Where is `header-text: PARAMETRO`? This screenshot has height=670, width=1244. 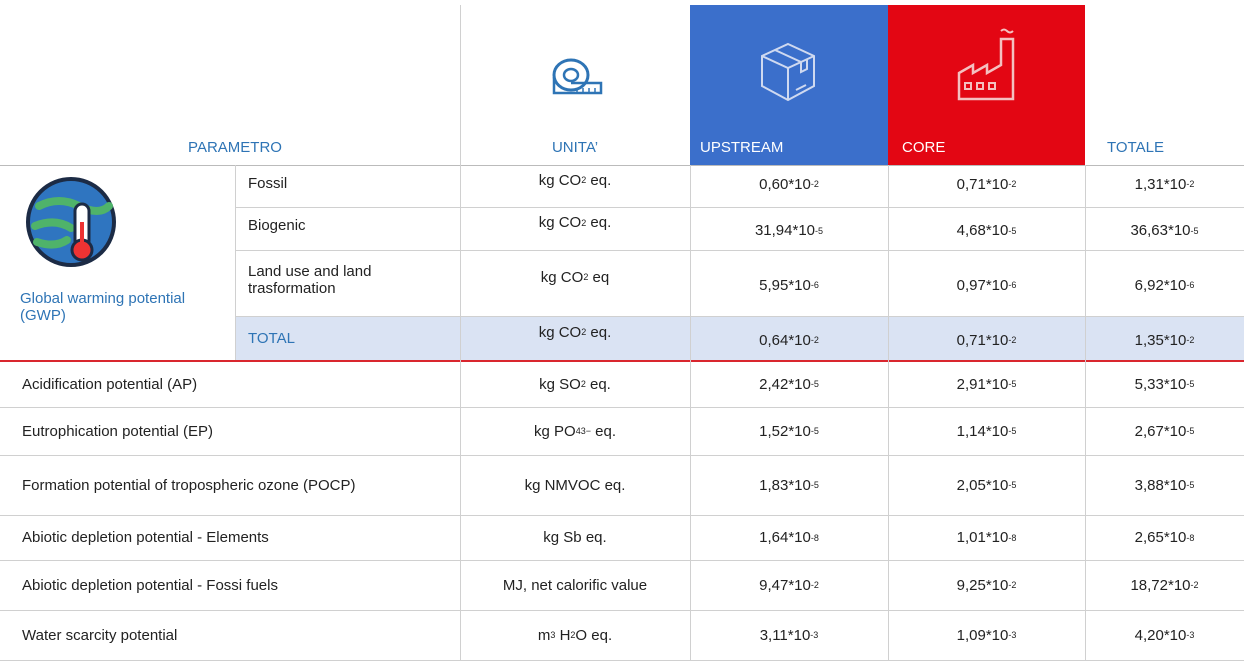 header-text: PARAMETRO is located at coordinates (235, 147).